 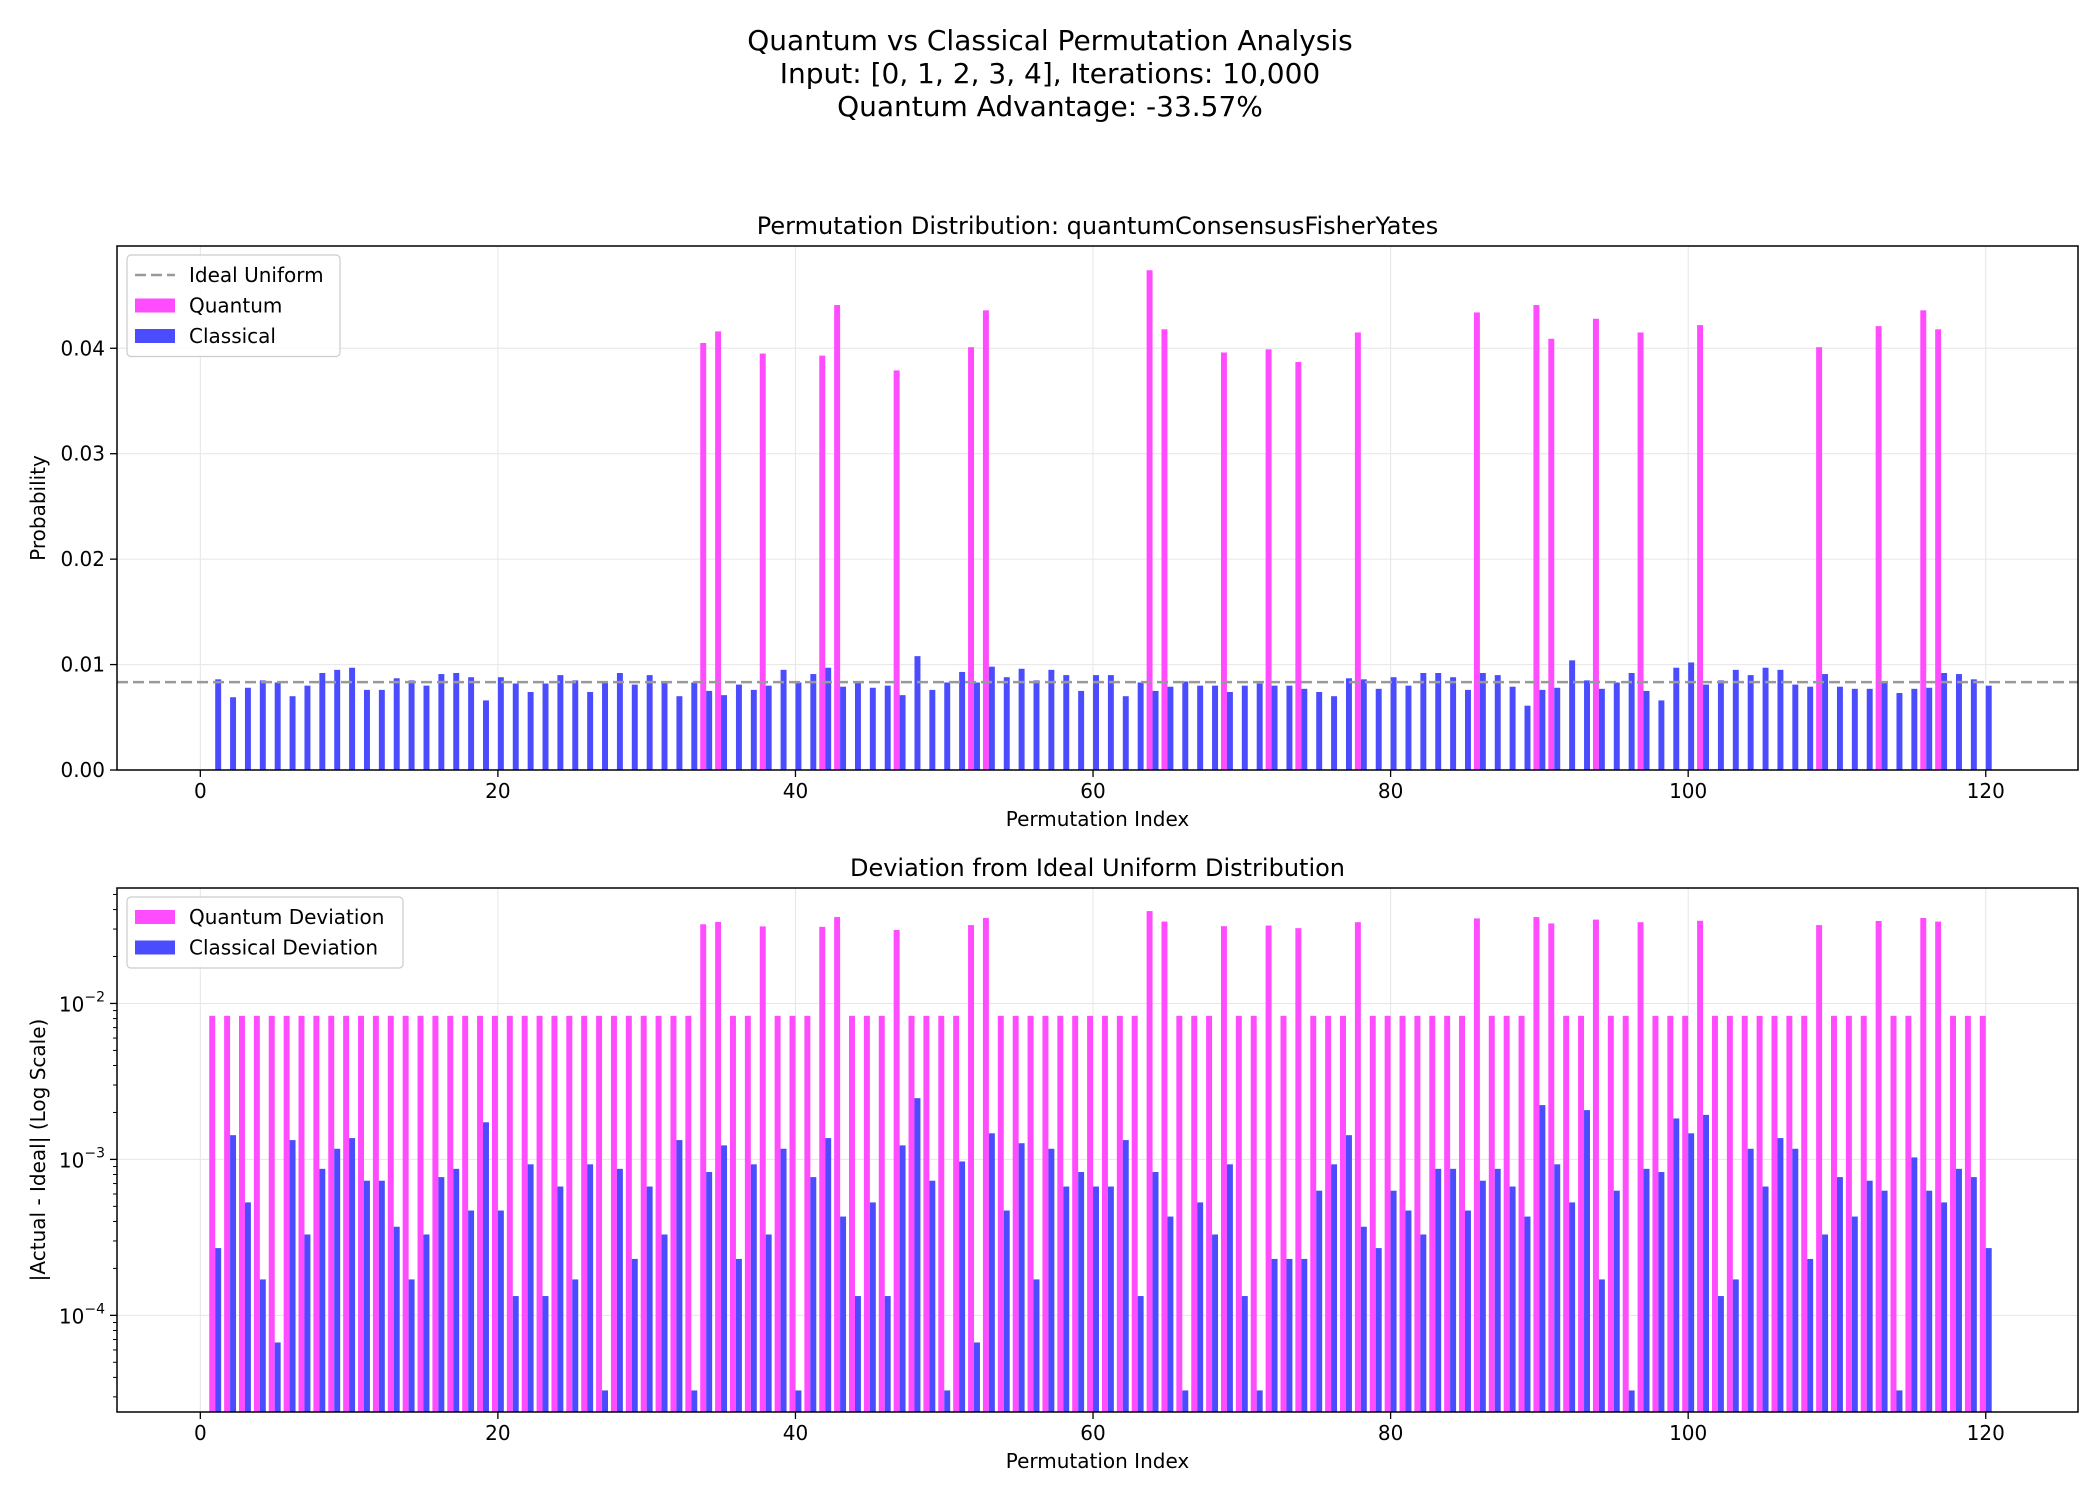 What do you see at coordinates (1099, 786) in the screenshot?
I see `x-axis: 0 20 40 60 80 100 120` at bounding box center [1099, 786].